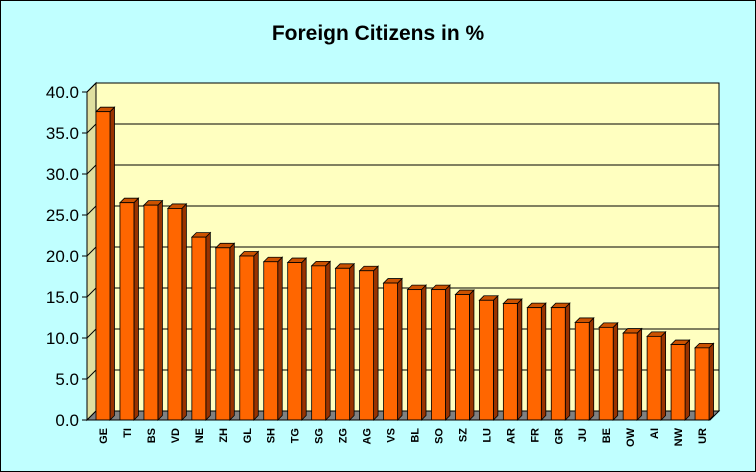 The width and height of the screenshot is (756, 472). What do you see at coordinates (62, 174) in the screenshot?
I see `y-tick-label: 30.0` at bounding box center [62, 174].